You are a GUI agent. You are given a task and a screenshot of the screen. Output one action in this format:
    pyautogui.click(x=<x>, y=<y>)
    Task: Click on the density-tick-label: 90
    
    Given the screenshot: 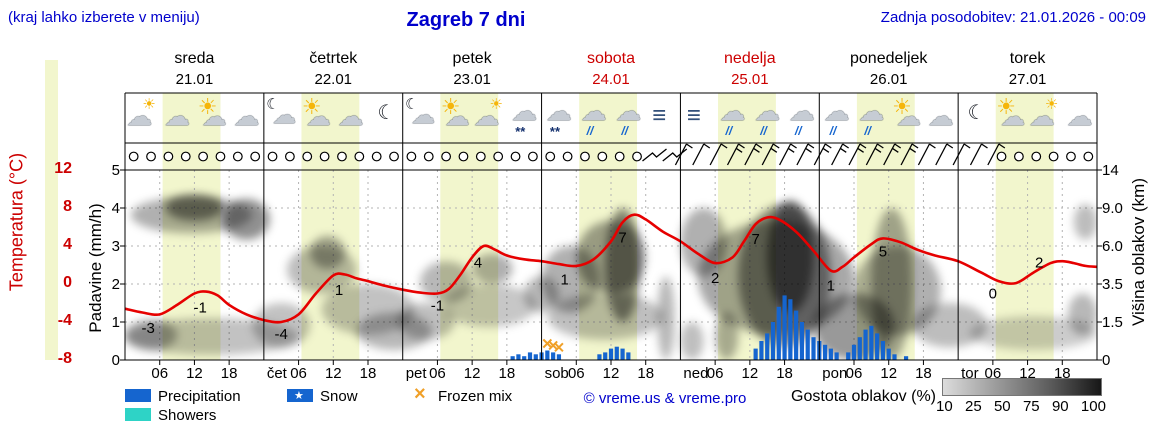 What is the action you would take?
    pyautogui.click(x=1060, y=406)
    